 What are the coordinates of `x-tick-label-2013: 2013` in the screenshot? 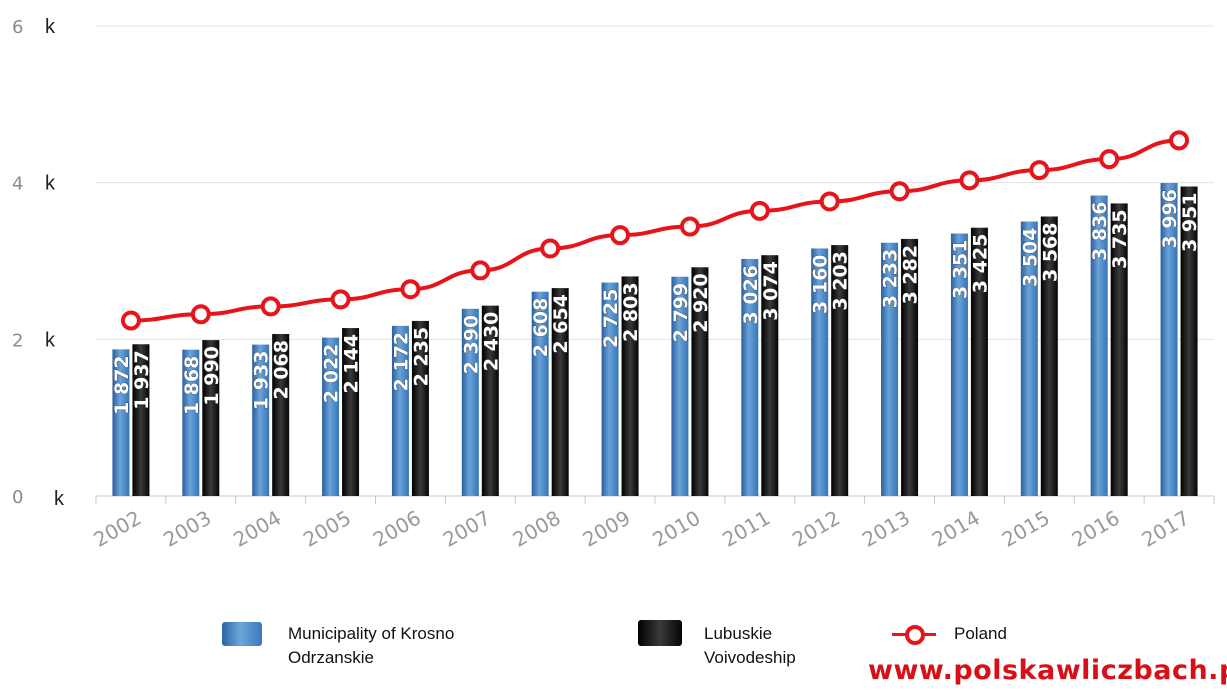 It's located at (886, 529).